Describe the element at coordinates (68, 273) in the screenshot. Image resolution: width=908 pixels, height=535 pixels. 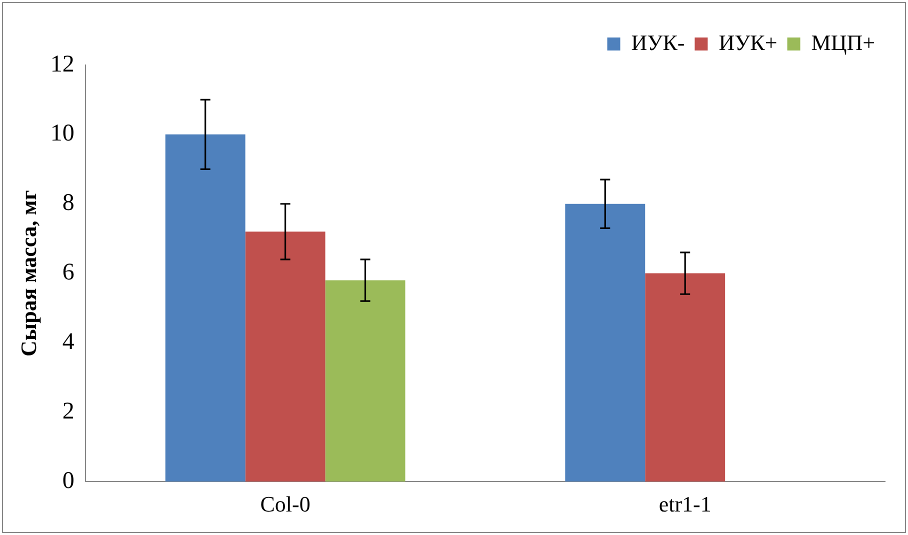
I see `y-tick-label: 6` at that location.